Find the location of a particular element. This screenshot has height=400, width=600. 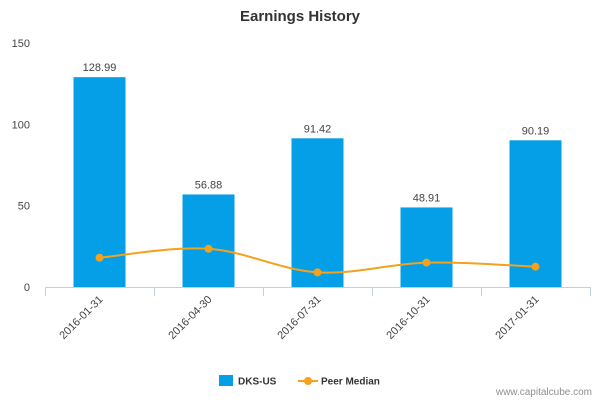

legend: DKS-US Peer Median is located at coordinates (299, 381).